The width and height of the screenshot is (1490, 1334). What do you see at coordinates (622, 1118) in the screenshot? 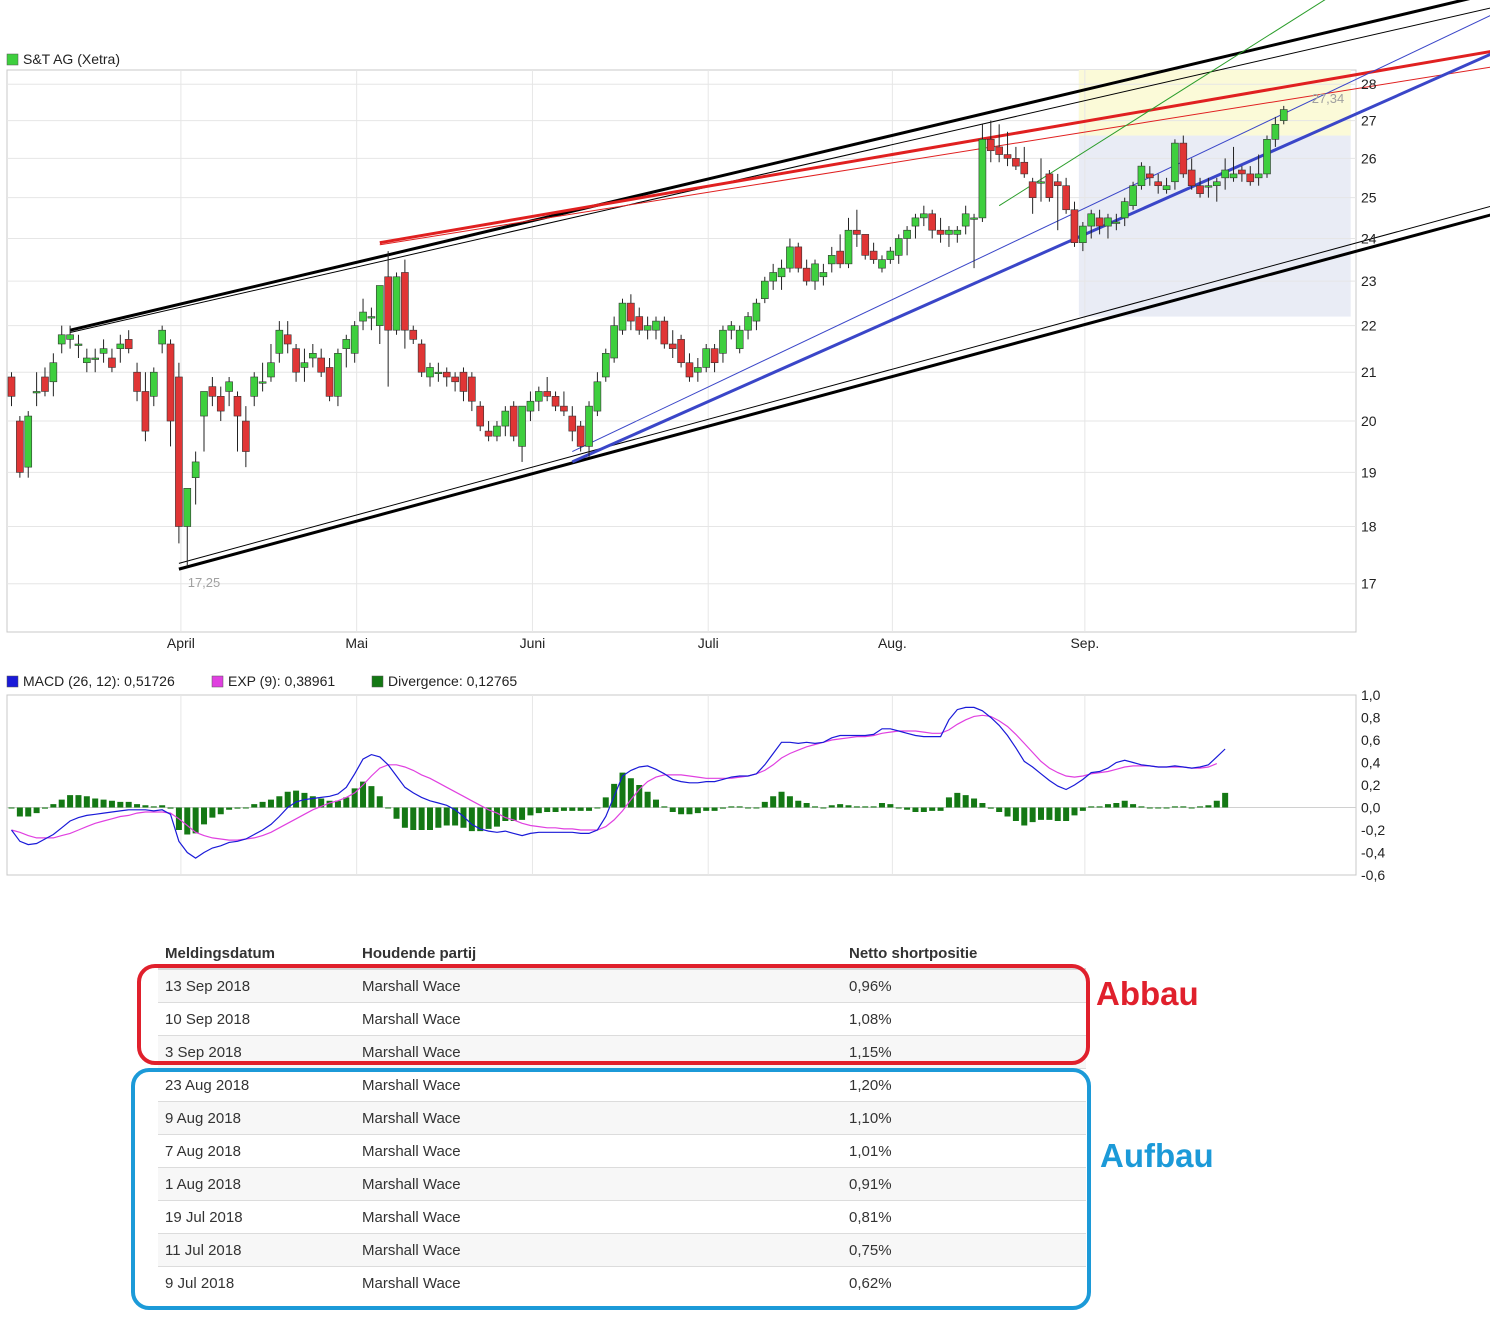
I see `table-row: 9 Aug 2018 Marshall Wace 1,10%` at bounding box center [622, 1118].